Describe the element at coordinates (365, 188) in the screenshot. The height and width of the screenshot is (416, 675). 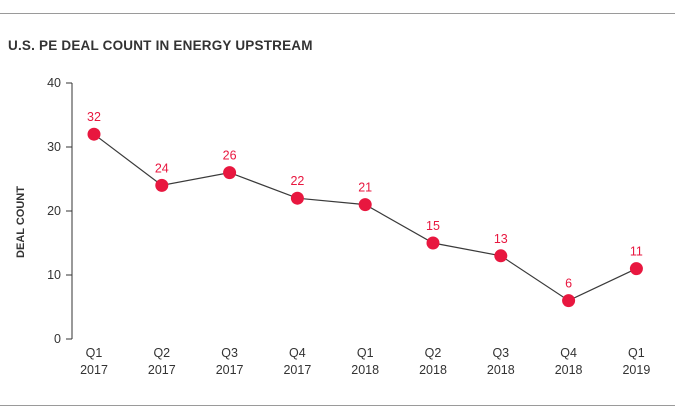
I see `data-label: 21` at that location.